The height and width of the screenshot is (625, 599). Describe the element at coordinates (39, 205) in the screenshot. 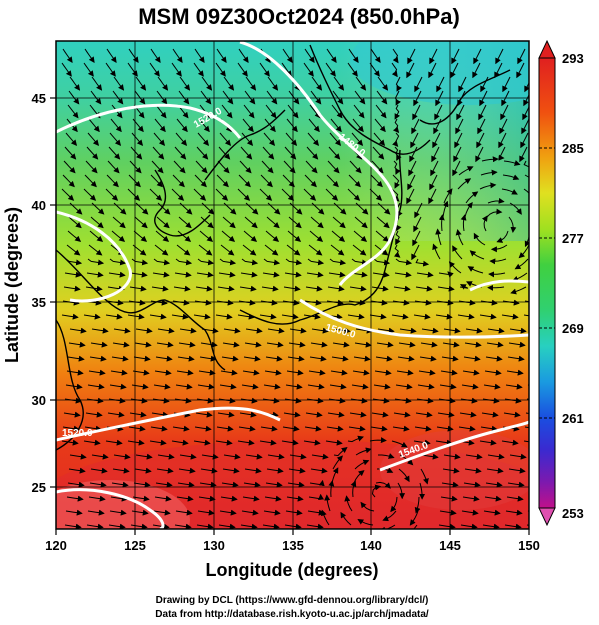

I see `y-tick-label: 40` at that location.